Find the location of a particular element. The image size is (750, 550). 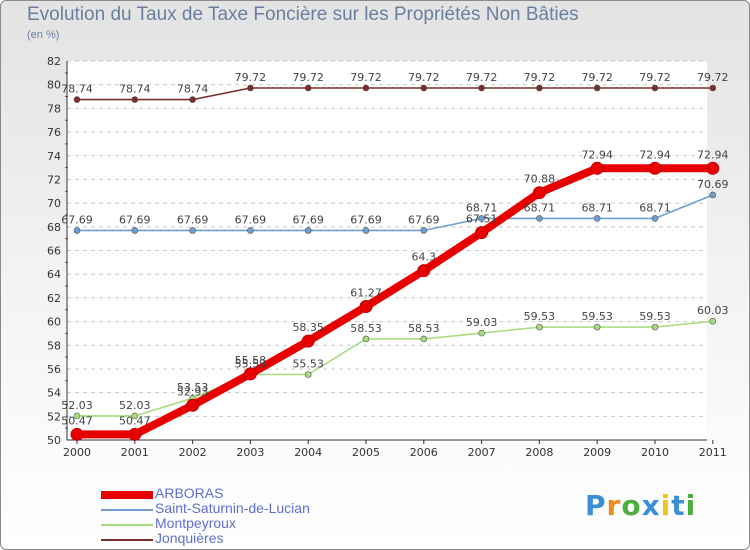

data-label-montpeyroux: 53.53 is located at coordinates (193, 387).